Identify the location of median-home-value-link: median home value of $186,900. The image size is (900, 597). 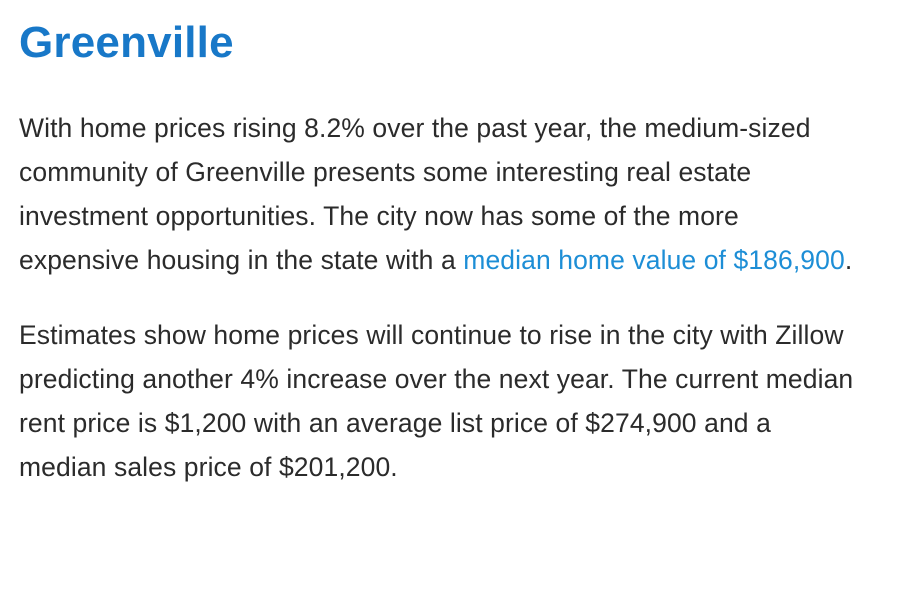
(654, 260).